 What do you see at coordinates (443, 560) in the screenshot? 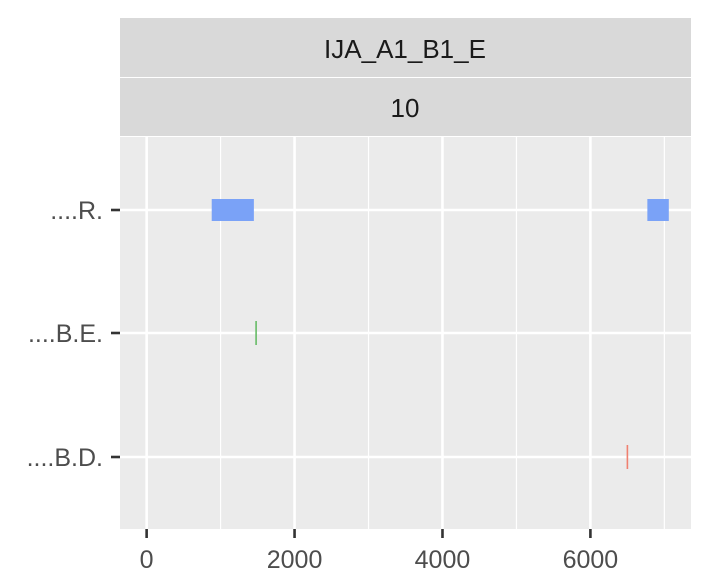
I see `x-tick-label: 4000` at bounding box center [443, 560].